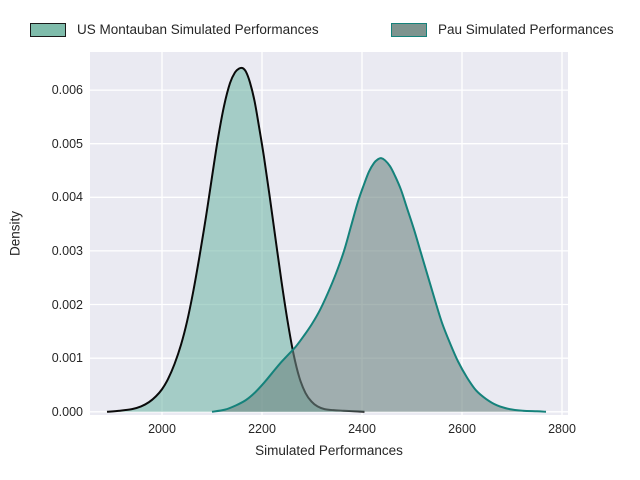 The height and width of the screenshot is (480, 640). Describe the element at coordinates (67, 250) in the screenshot. I see `y-tick-label: 0.003` at that location.